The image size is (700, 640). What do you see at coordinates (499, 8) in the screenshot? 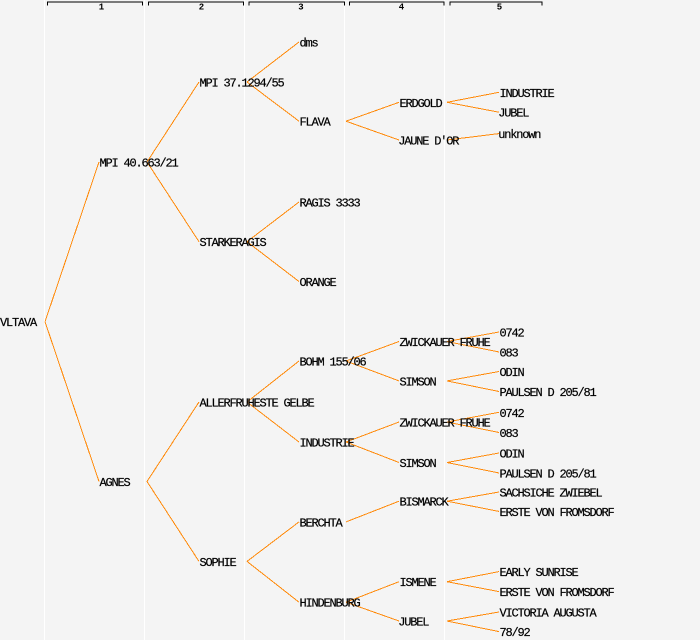
I see `svg-text: 5` at bounding box center [499, 8].